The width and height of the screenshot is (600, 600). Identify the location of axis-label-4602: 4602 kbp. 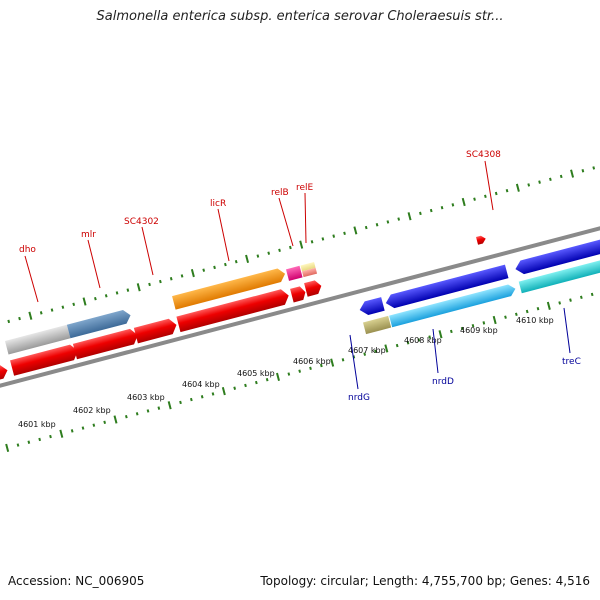
(92, 410).